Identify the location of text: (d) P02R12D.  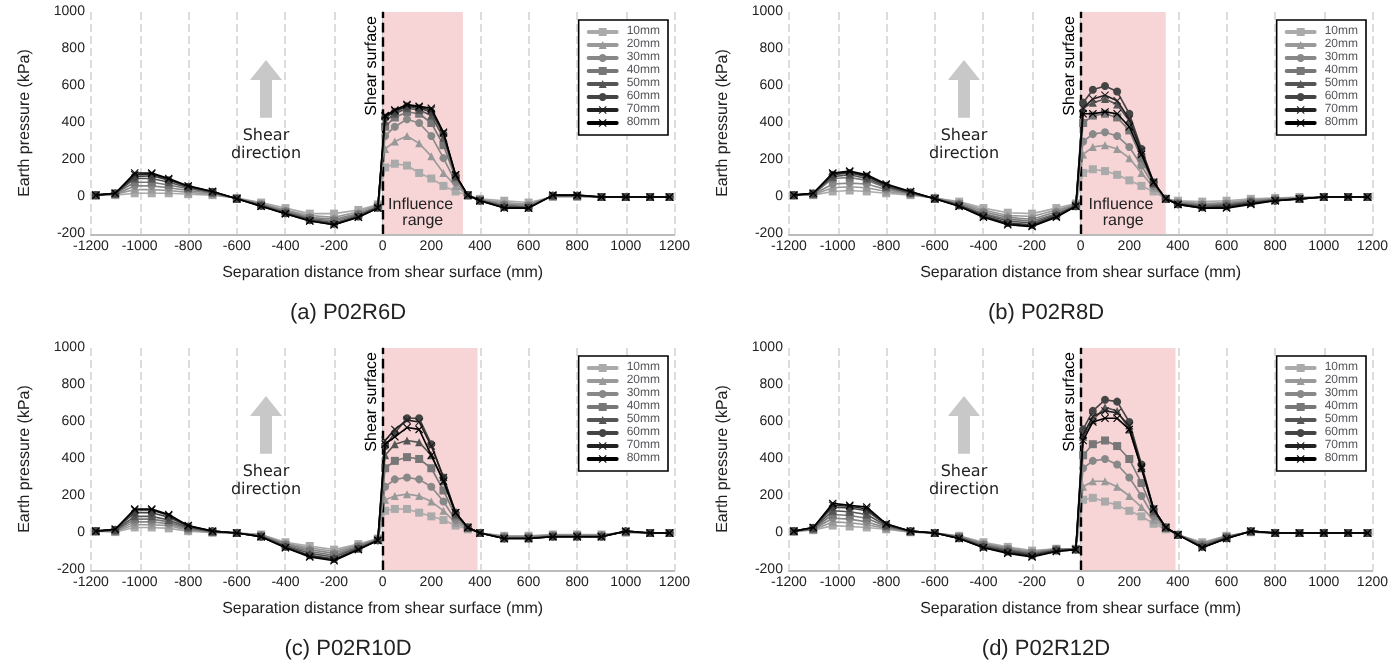
(1046, 649).